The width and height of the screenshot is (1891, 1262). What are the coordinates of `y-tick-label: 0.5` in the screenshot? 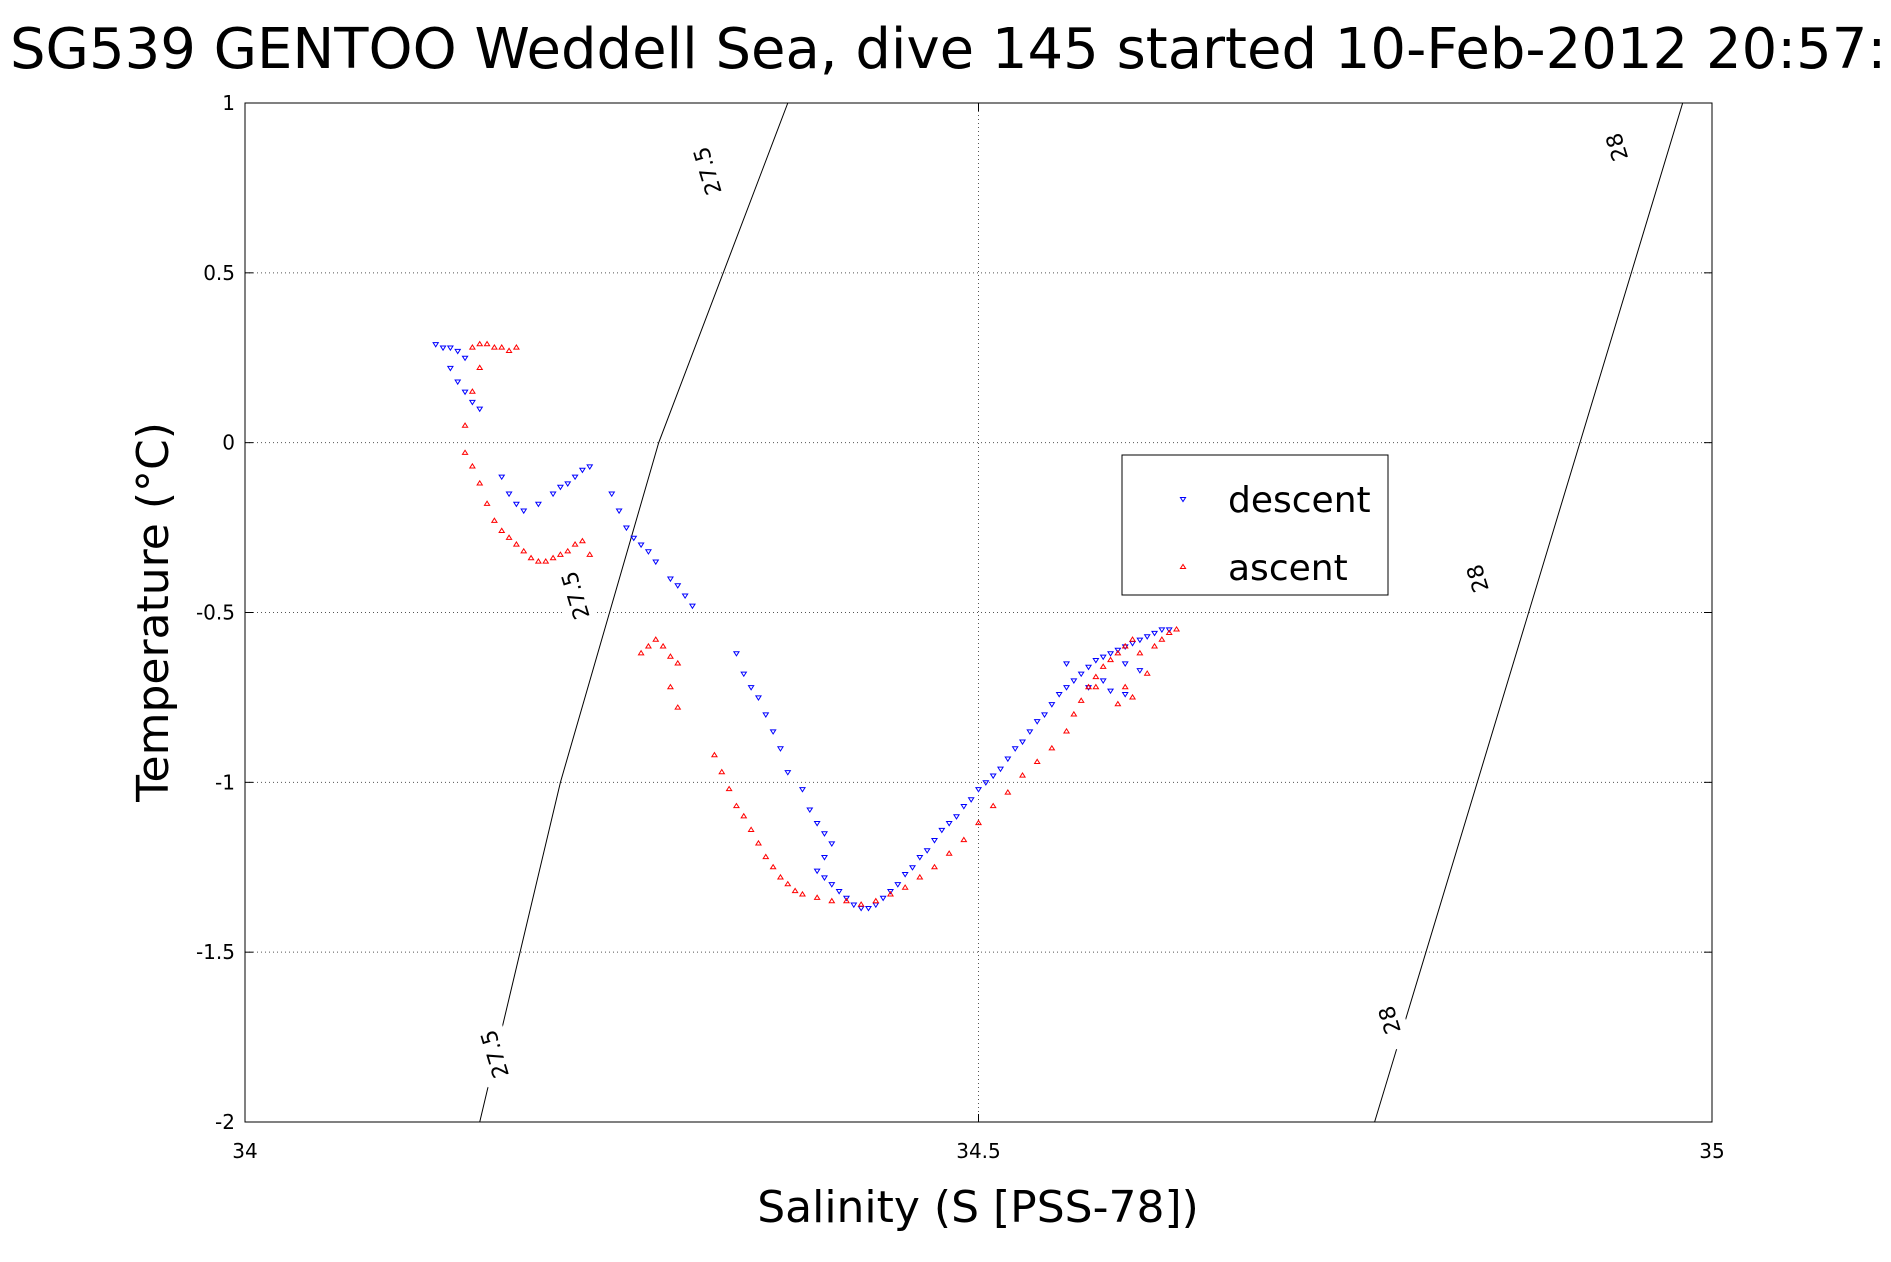 It's located at (219, 273).